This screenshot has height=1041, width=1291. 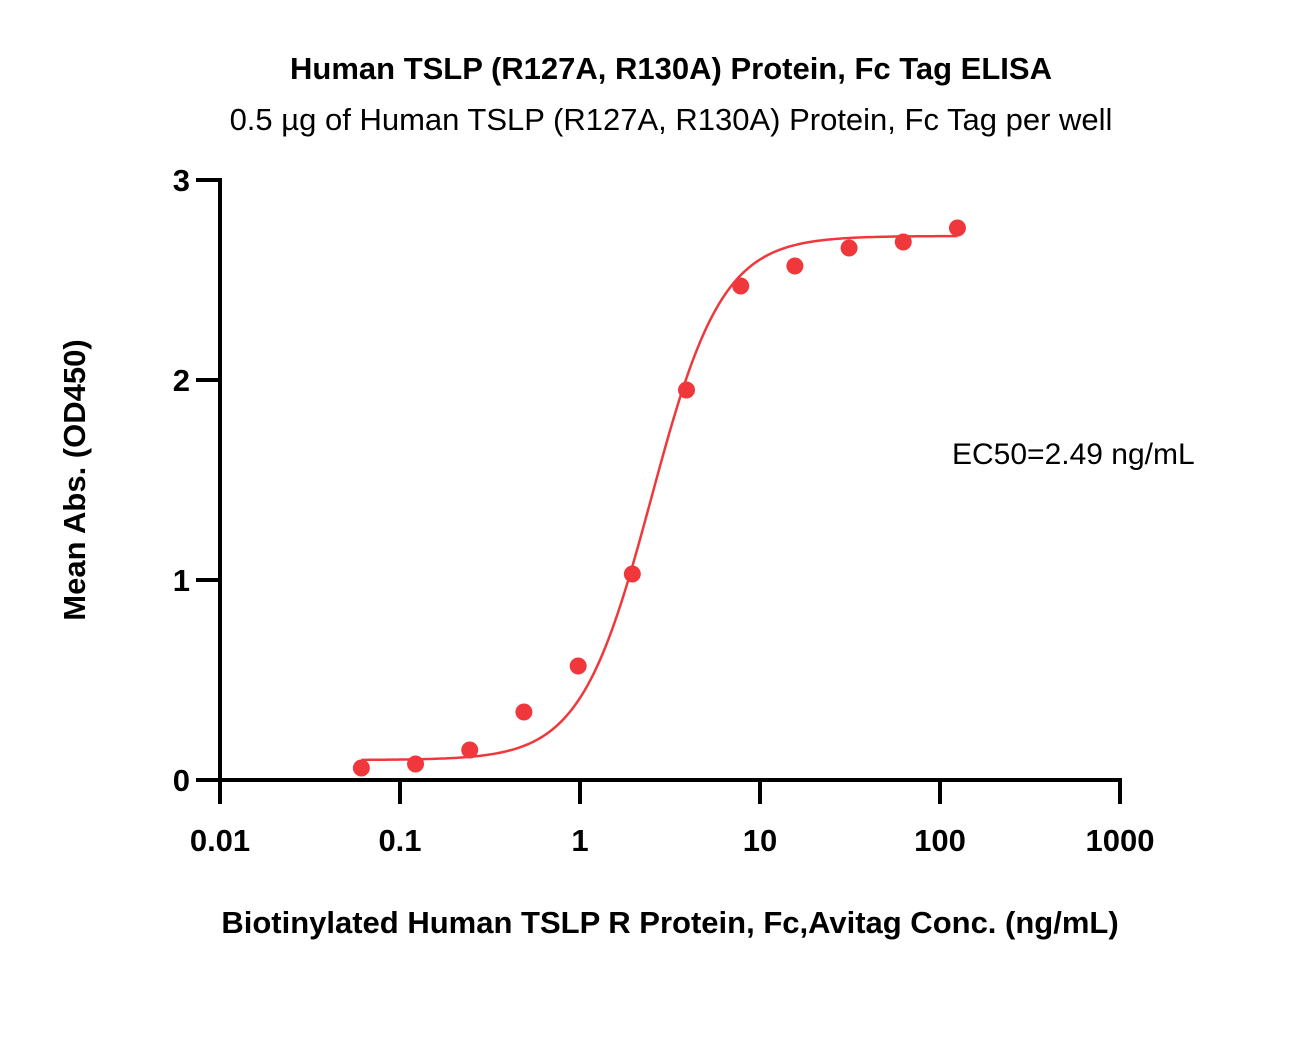 I want to click on x-tick-label: 0.01, so click(x=220, y=840).